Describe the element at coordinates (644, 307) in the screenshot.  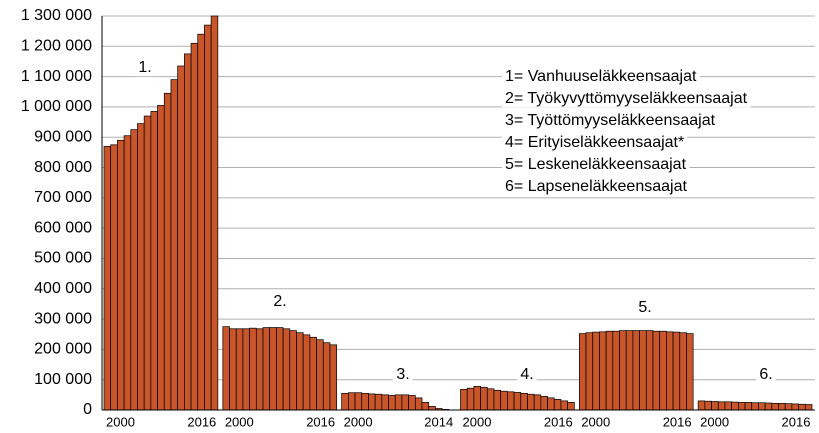
I see `group-label: 5.` at that location.